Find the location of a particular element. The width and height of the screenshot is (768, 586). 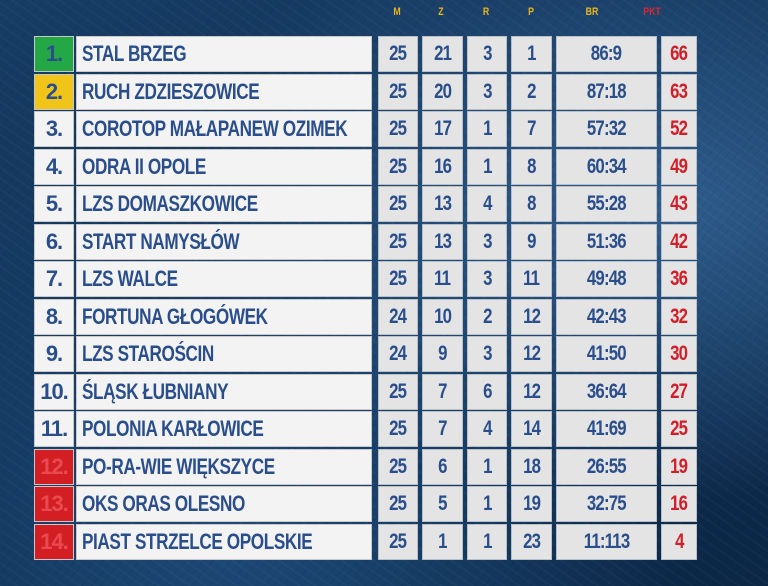

points-cell: 66 is located at coordinates (679, 54).